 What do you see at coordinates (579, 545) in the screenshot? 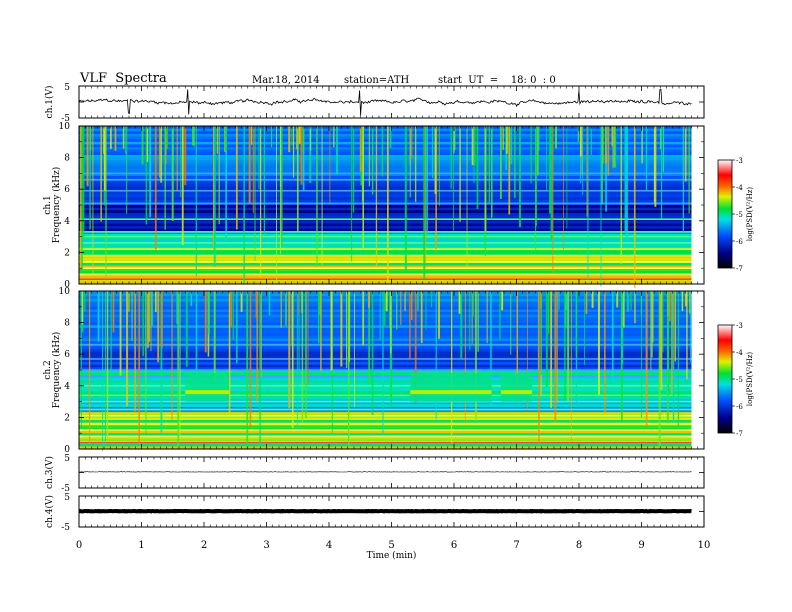
I see `x-tick-label: 8` at bounding box center [579, 545].